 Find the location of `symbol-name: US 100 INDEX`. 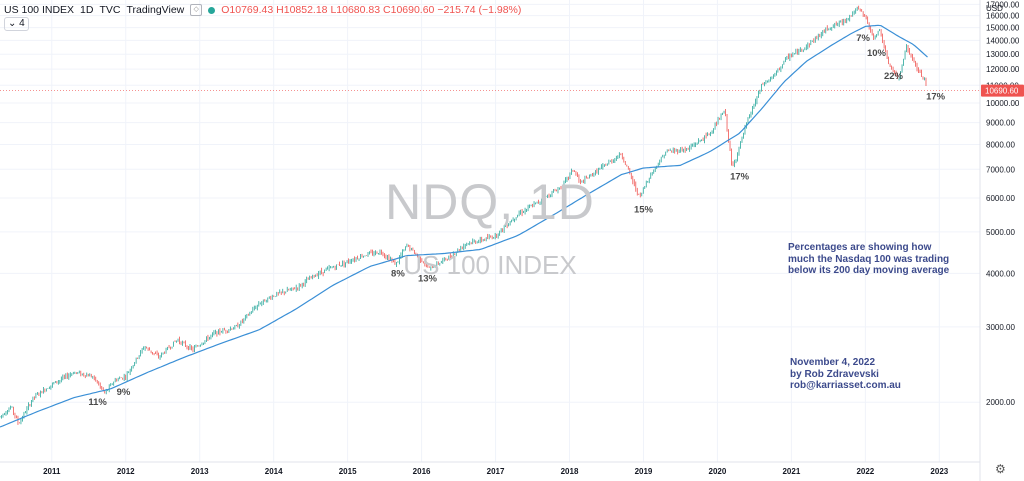

symbol-name: US 100 INDEX is located at coordinates (39, 10).